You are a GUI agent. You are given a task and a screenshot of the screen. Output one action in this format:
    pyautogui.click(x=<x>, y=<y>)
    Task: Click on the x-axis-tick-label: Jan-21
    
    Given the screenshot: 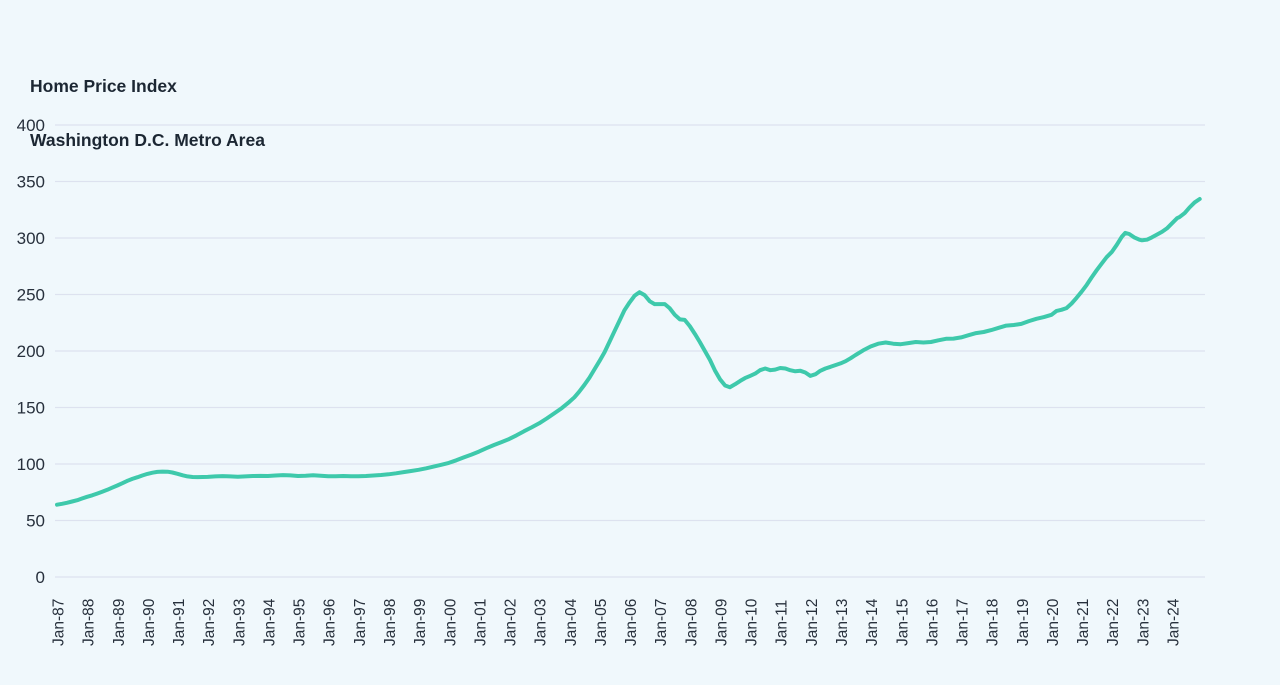 What is the action you would take?
    pyautogui.click(x=1083, y=622)
    